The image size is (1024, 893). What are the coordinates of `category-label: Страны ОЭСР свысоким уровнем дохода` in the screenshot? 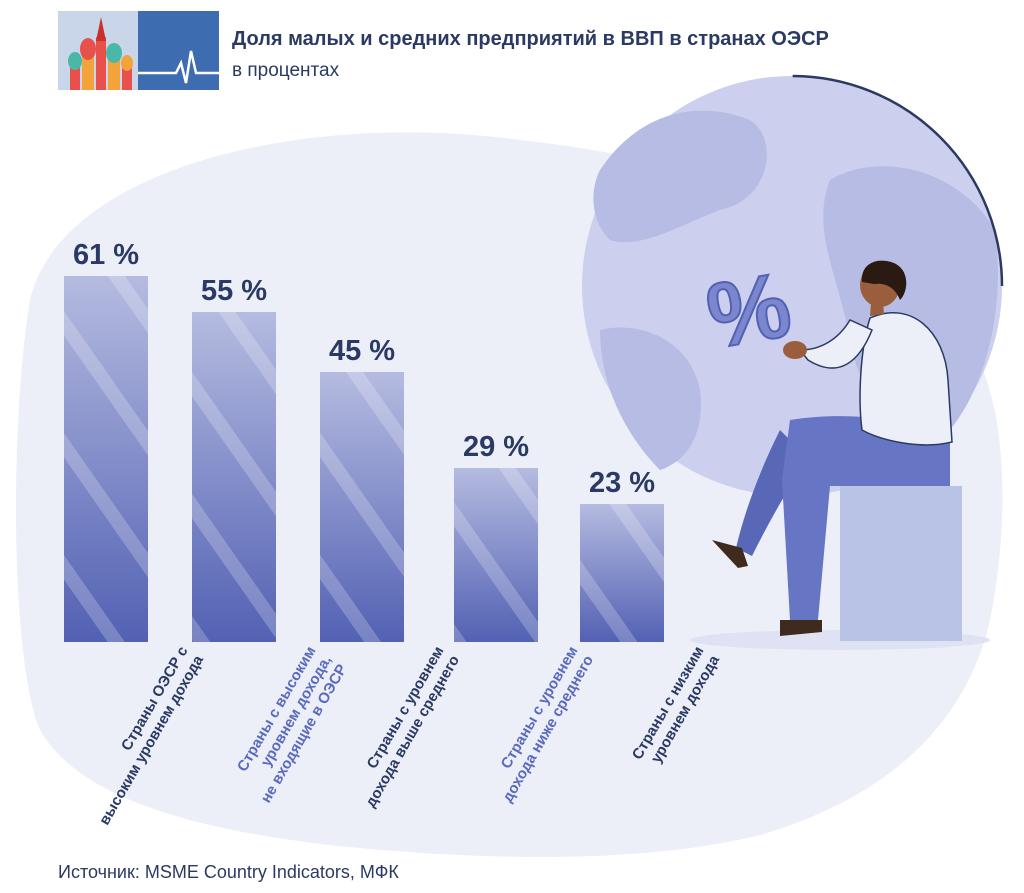 It's located at (143, 735).